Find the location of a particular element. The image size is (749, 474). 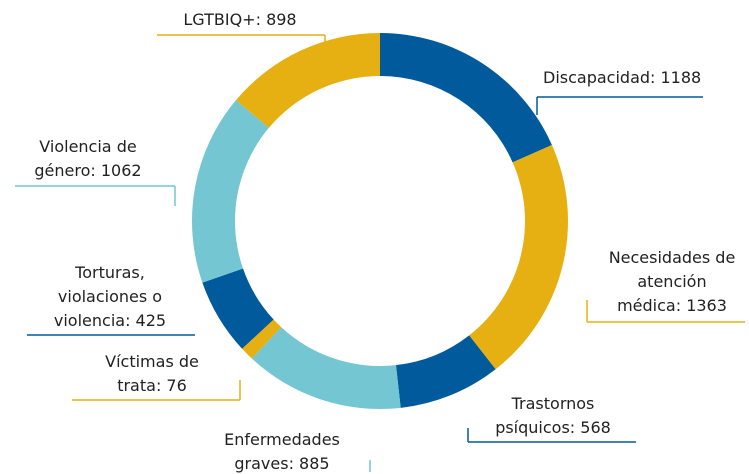

label-line: género: 1062 is located at coordinates (87, 170).